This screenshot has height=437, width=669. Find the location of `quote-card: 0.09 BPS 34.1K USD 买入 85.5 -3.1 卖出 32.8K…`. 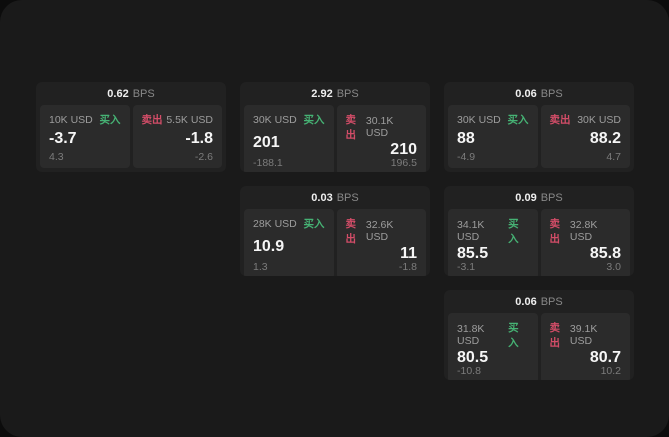

quote-card: 0.09 BPS 34.1K USD 买入 85.5 -3.1 卖出 32.8K… is located at coordinates (539, 231).